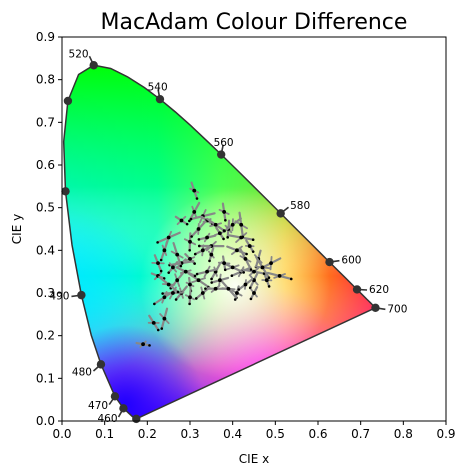 This screenshot has height=475, width=467. I want to click on y-tick-label: 0.1, so click(45, 378).